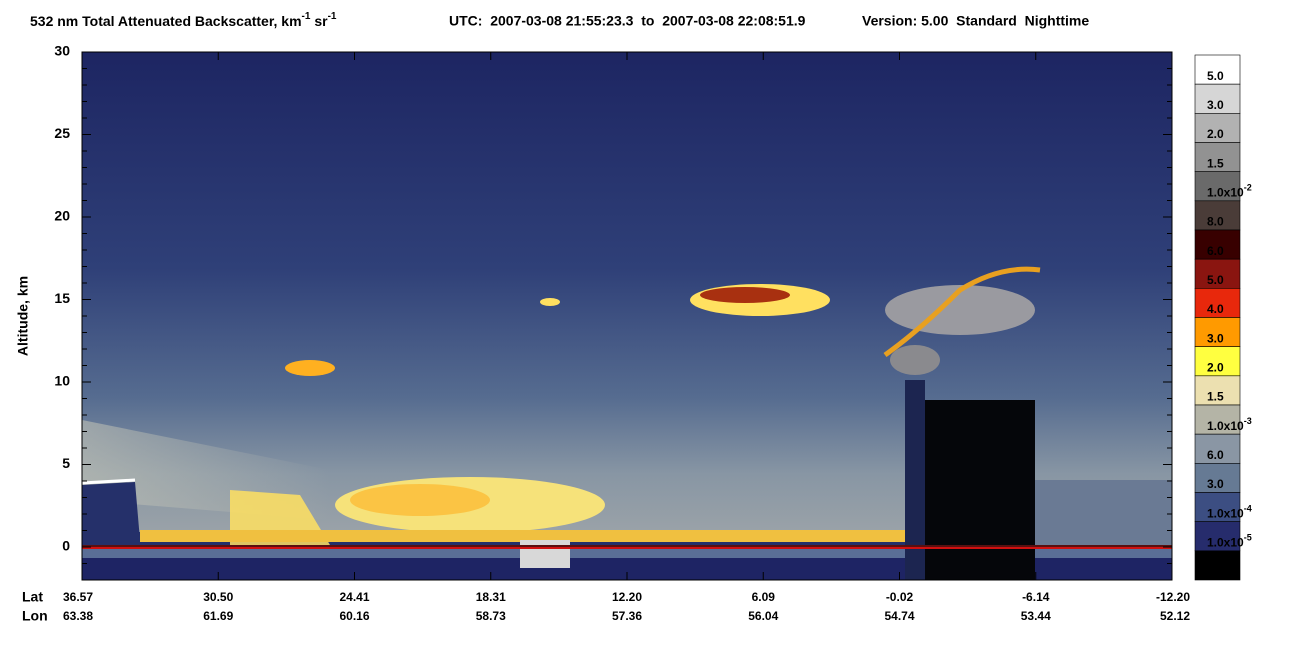  I want to click on colorbar-label: 1.0x10⁻⁴, so click(1229, 512).